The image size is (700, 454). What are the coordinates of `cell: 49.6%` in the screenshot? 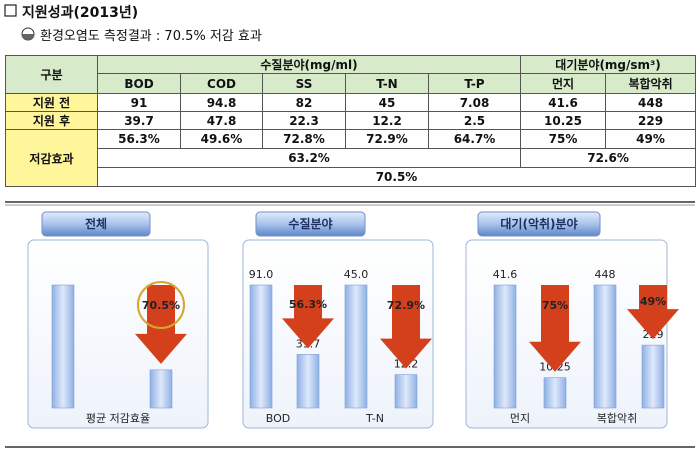 It's located at (221, 139).